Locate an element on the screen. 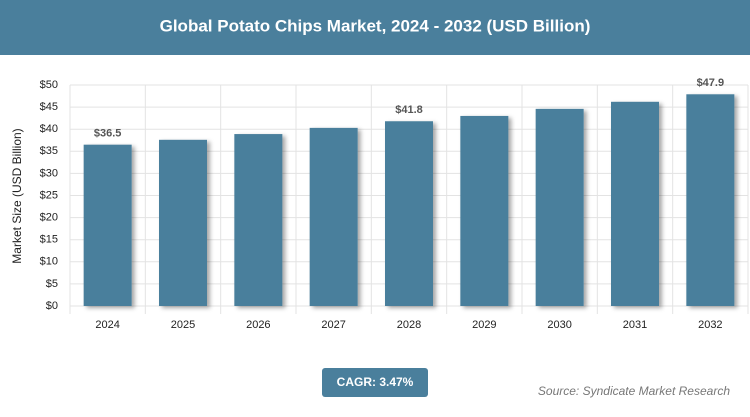 The height and width of the screenshot is (417, 750). x-tick-label: 2032 is located at coordinates (710, 325).